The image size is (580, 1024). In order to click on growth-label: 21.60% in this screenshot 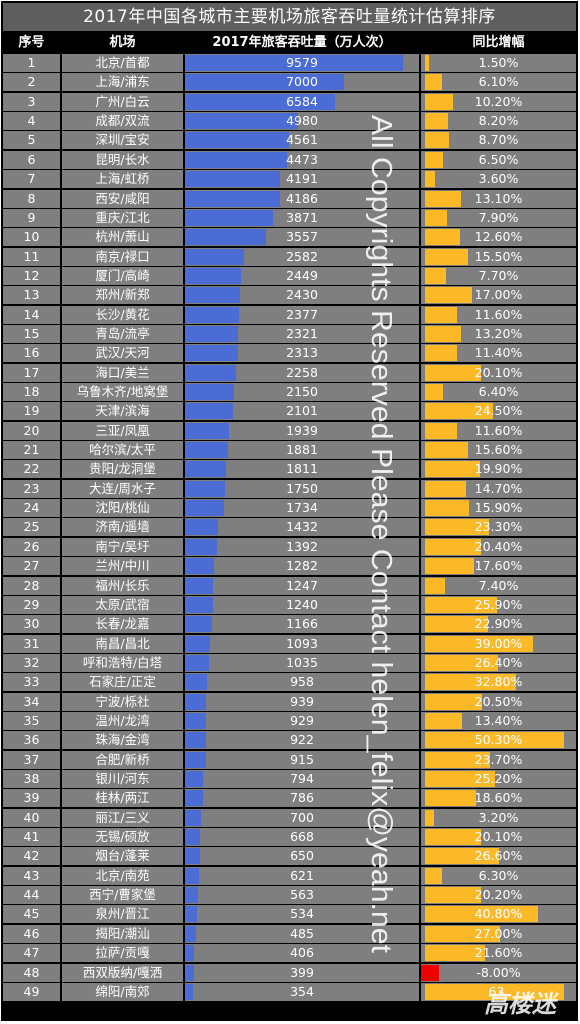, I will do `click(498, 953)`.